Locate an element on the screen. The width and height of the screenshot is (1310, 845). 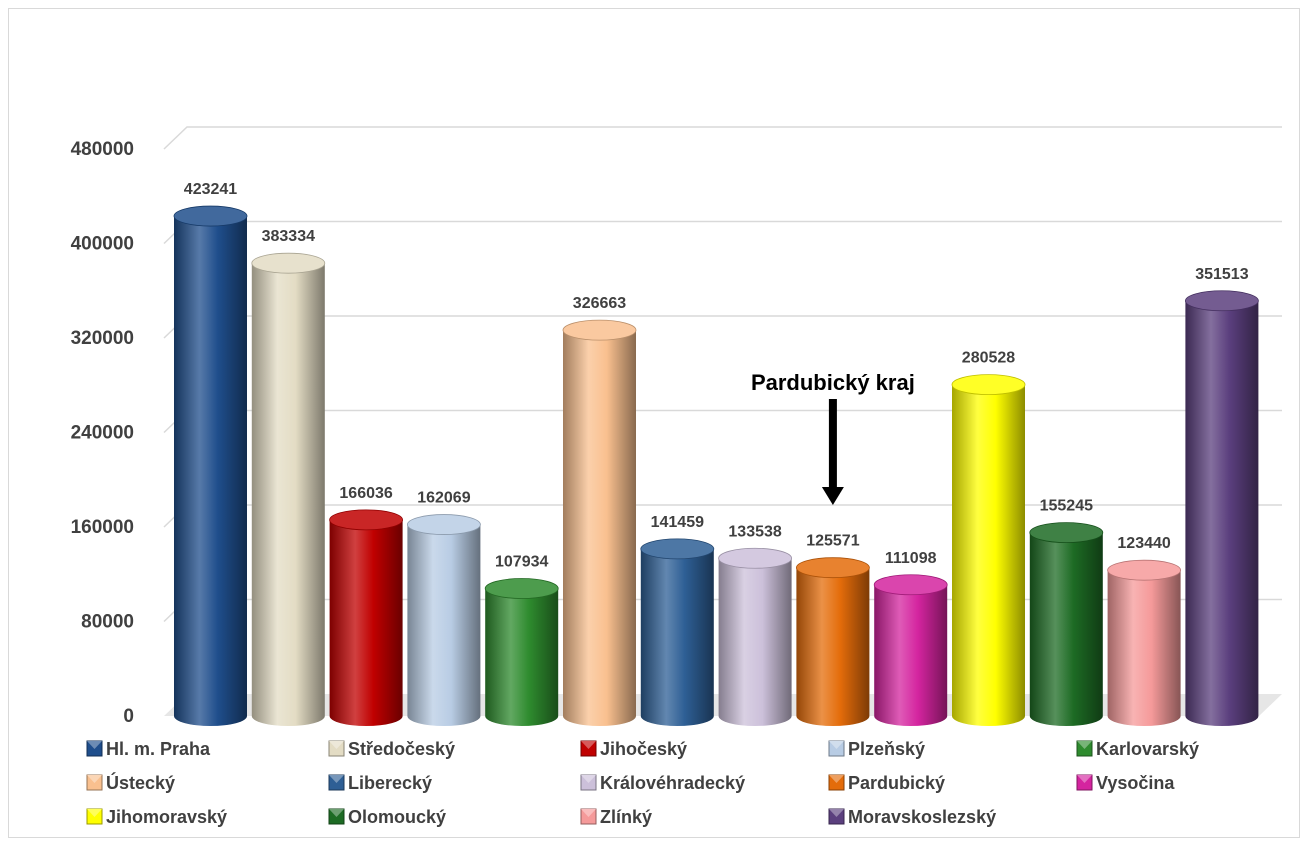
legend-item-ustecky: Ústecký is located at coordinates (130, 782).